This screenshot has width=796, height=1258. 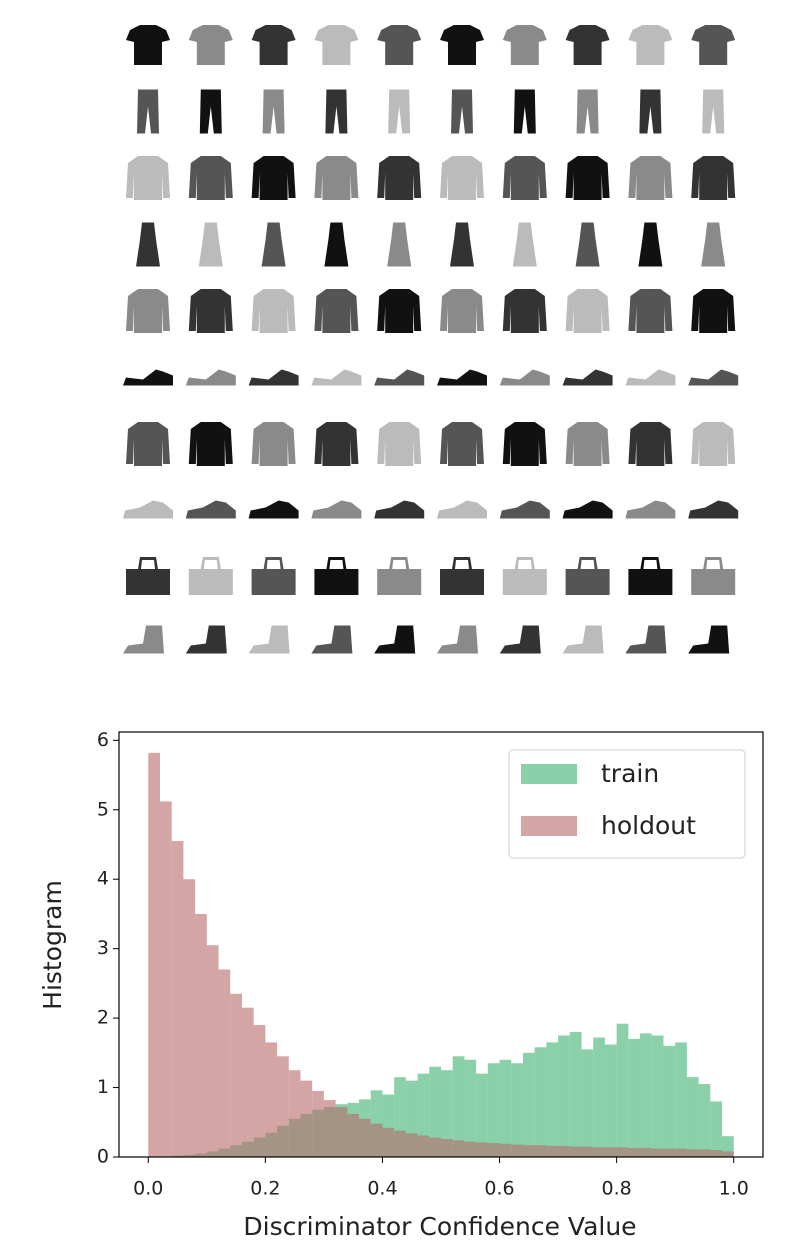 What do you see at coordinates (103, 1087) in the screenshot?
I see `y-tick-label: 1` at bounding box center [103, 1087].